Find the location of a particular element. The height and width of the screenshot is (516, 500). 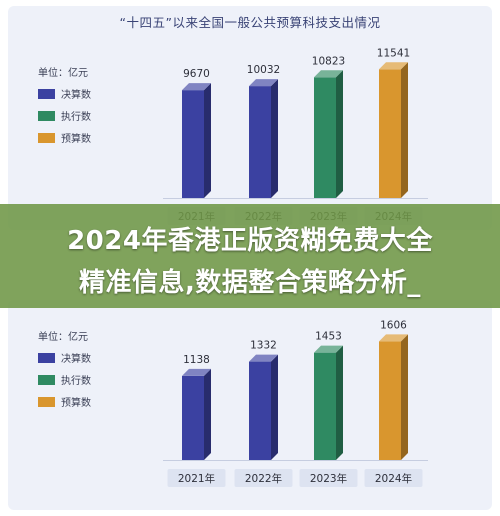

data-label: 1453 is located at coordinates (328, 337).